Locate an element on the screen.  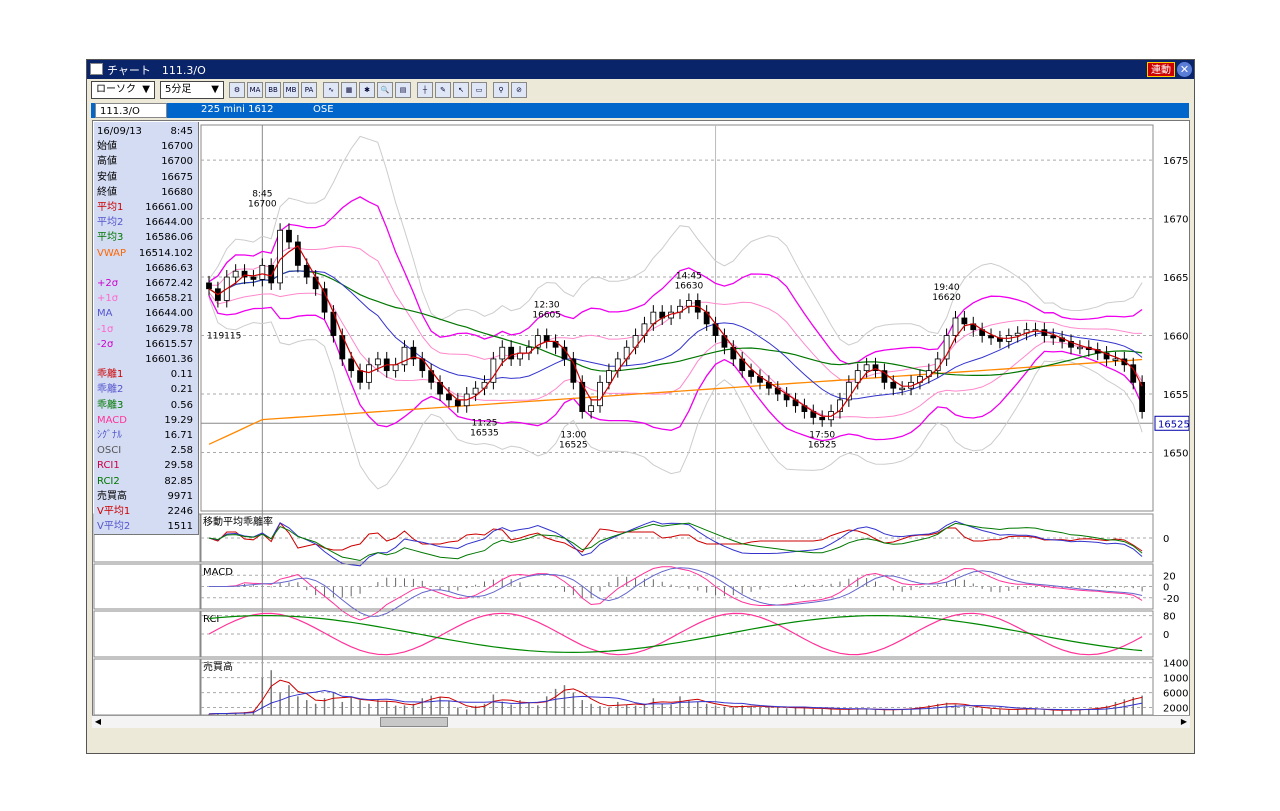
data-panel-value: 16586.06 is located at coordinates (169, 238).